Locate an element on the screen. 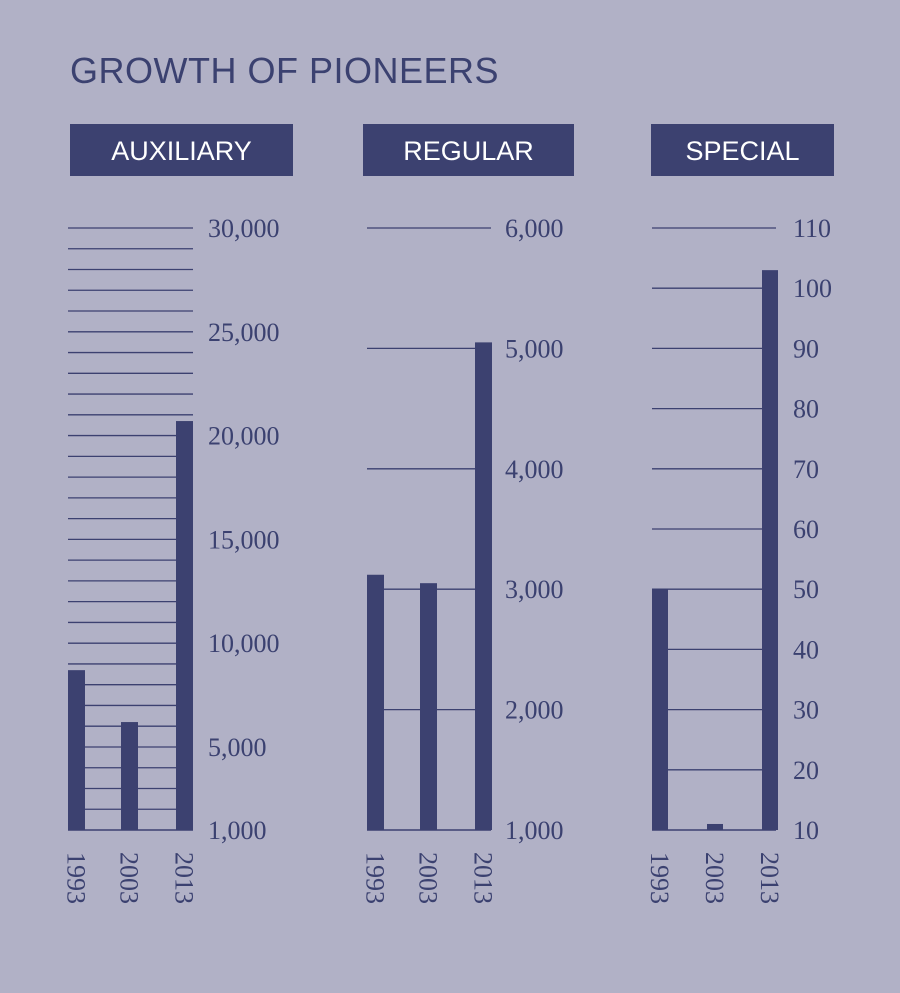 The width and height of the screenshot is (900, 993). tick-label: 25,000 is located at coordinates (244, 332).